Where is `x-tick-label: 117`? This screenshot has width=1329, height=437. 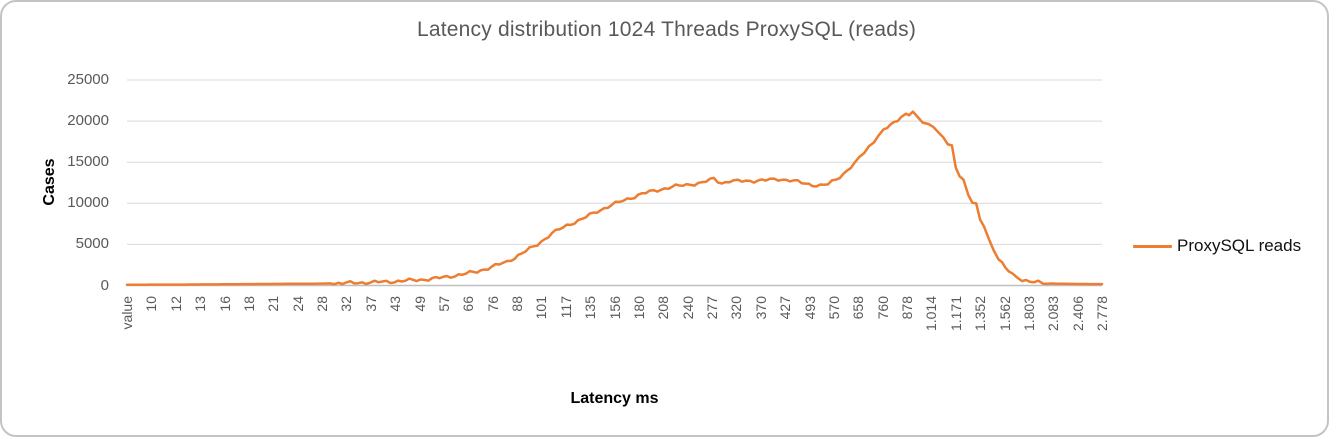
x-tick-label: 117 is located at coordinates (565, 307).